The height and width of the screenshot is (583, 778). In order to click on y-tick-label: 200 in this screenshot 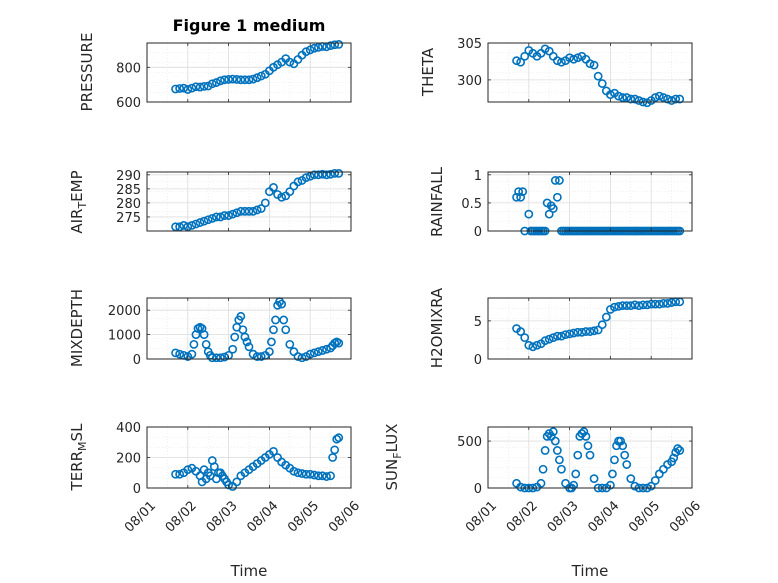, I will do `click(128, 459)`.